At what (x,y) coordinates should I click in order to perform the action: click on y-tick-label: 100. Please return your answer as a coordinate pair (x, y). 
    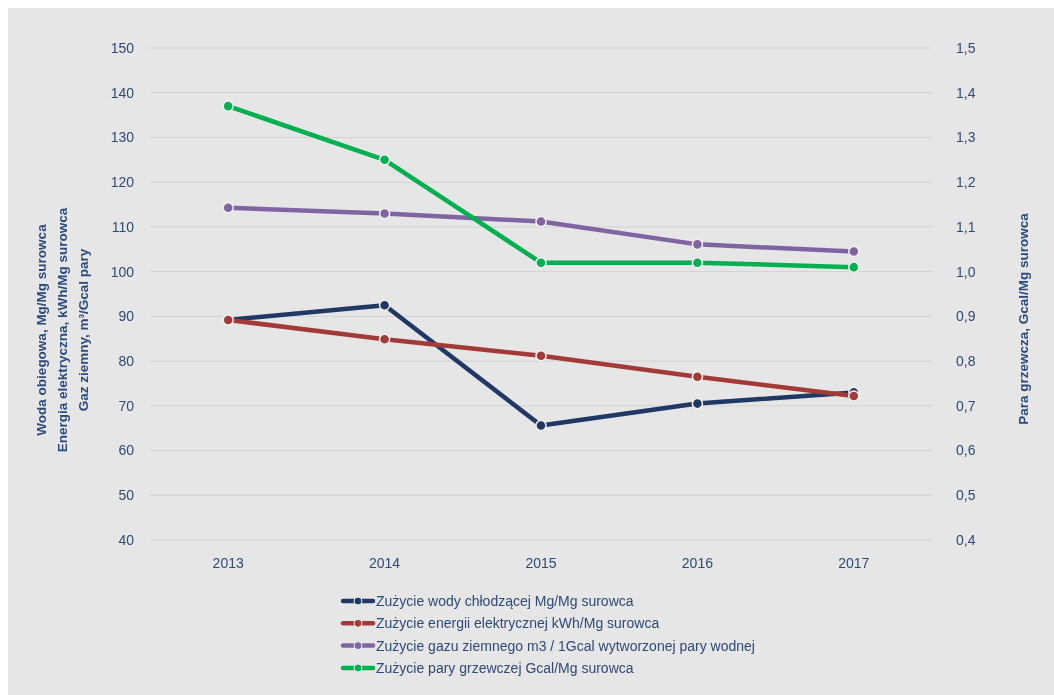
    Looking at the image, I should click on (122, 271).